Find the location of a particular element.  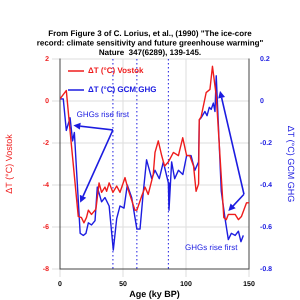

legend-label: ΔT (°C) GCM GHG is located at coordinates (122, 89).